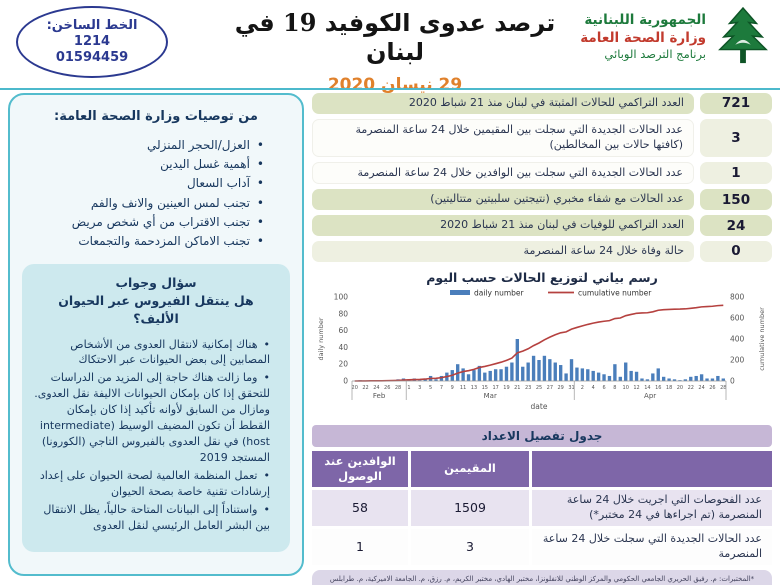  What do you see at coordinates (408, 388) in the screenshot?
I see `svg-text: 1` at bounding box center [408, 388].